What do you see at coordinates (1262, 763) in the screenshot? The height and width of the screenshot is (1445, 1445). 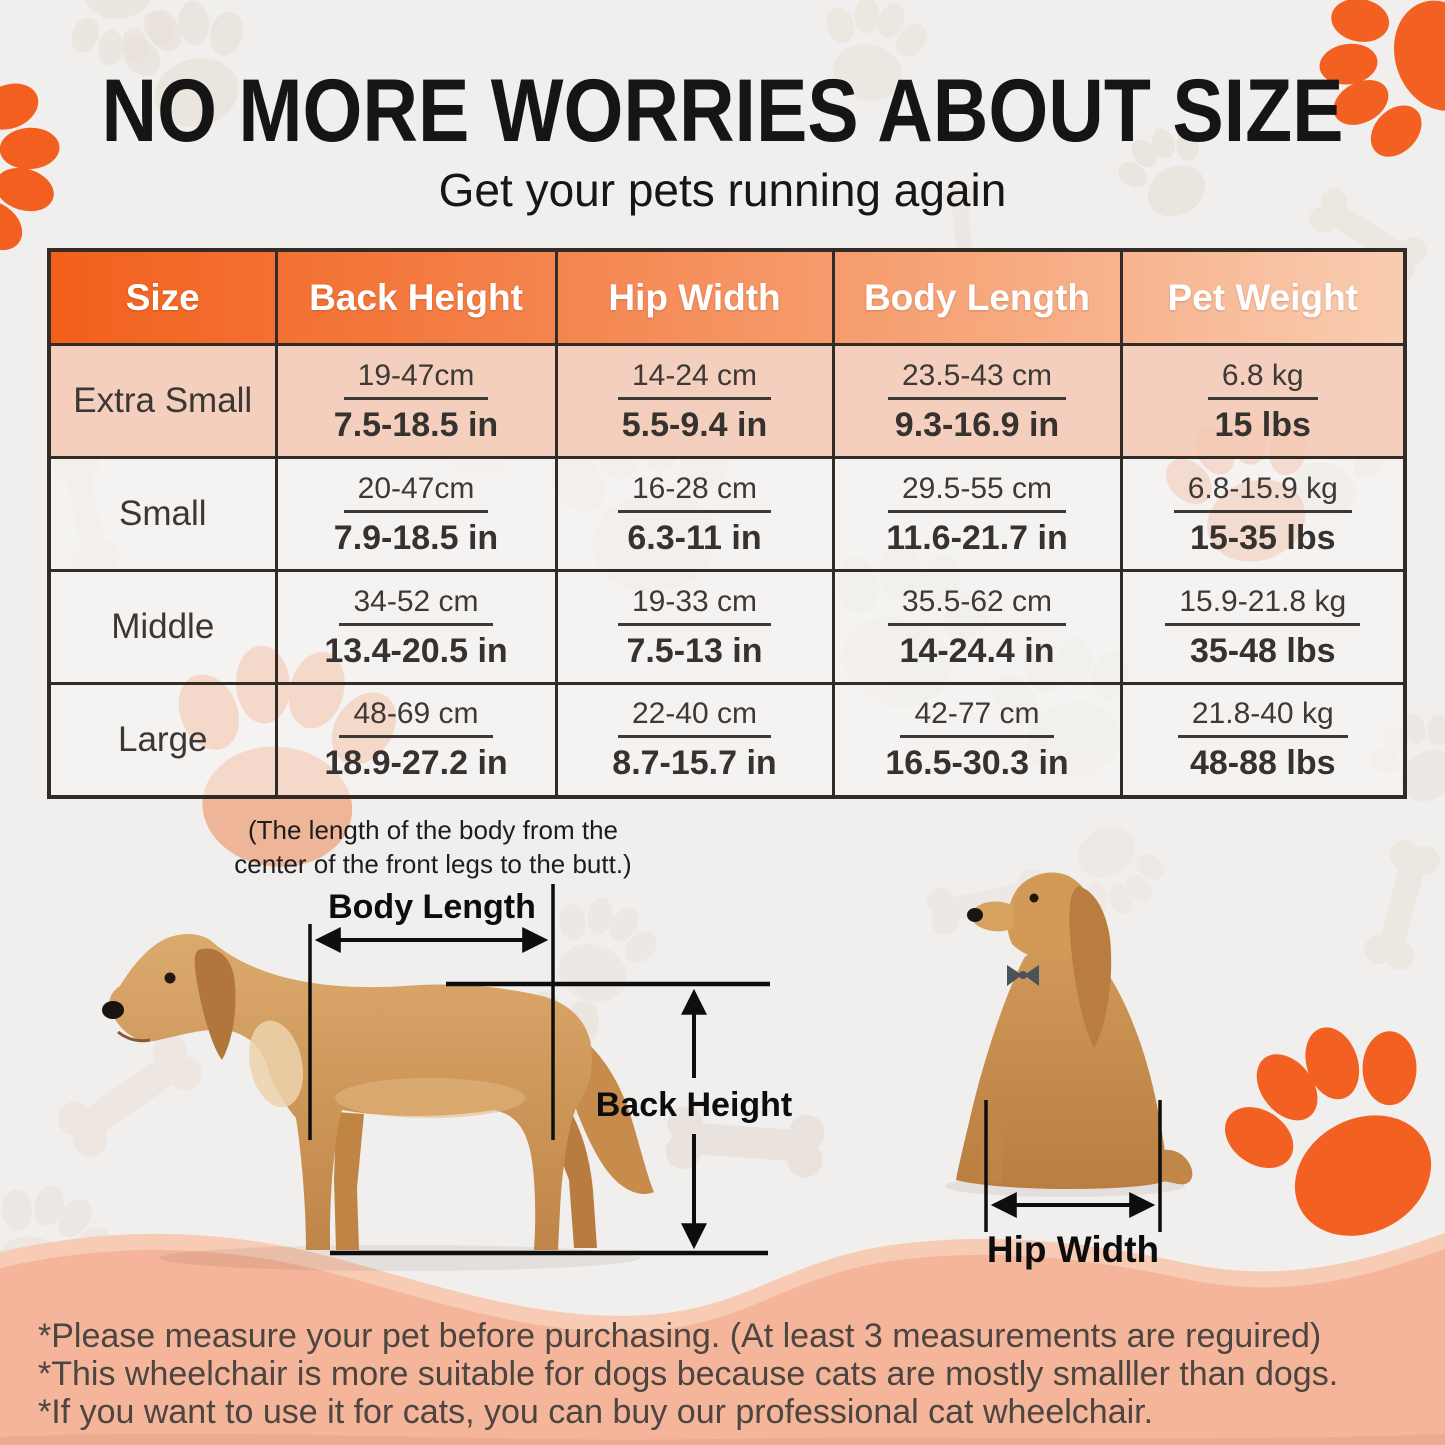 I see `imperial-value: 48-88 lbs` at bounding box center [1262, 763].